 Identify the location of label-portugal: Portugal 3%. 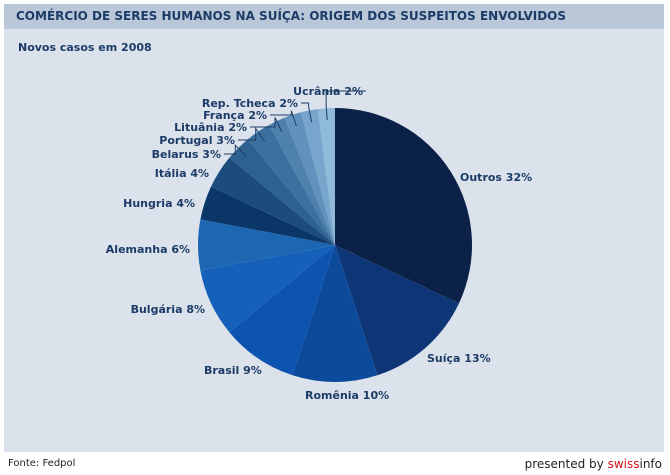
(197, 140).